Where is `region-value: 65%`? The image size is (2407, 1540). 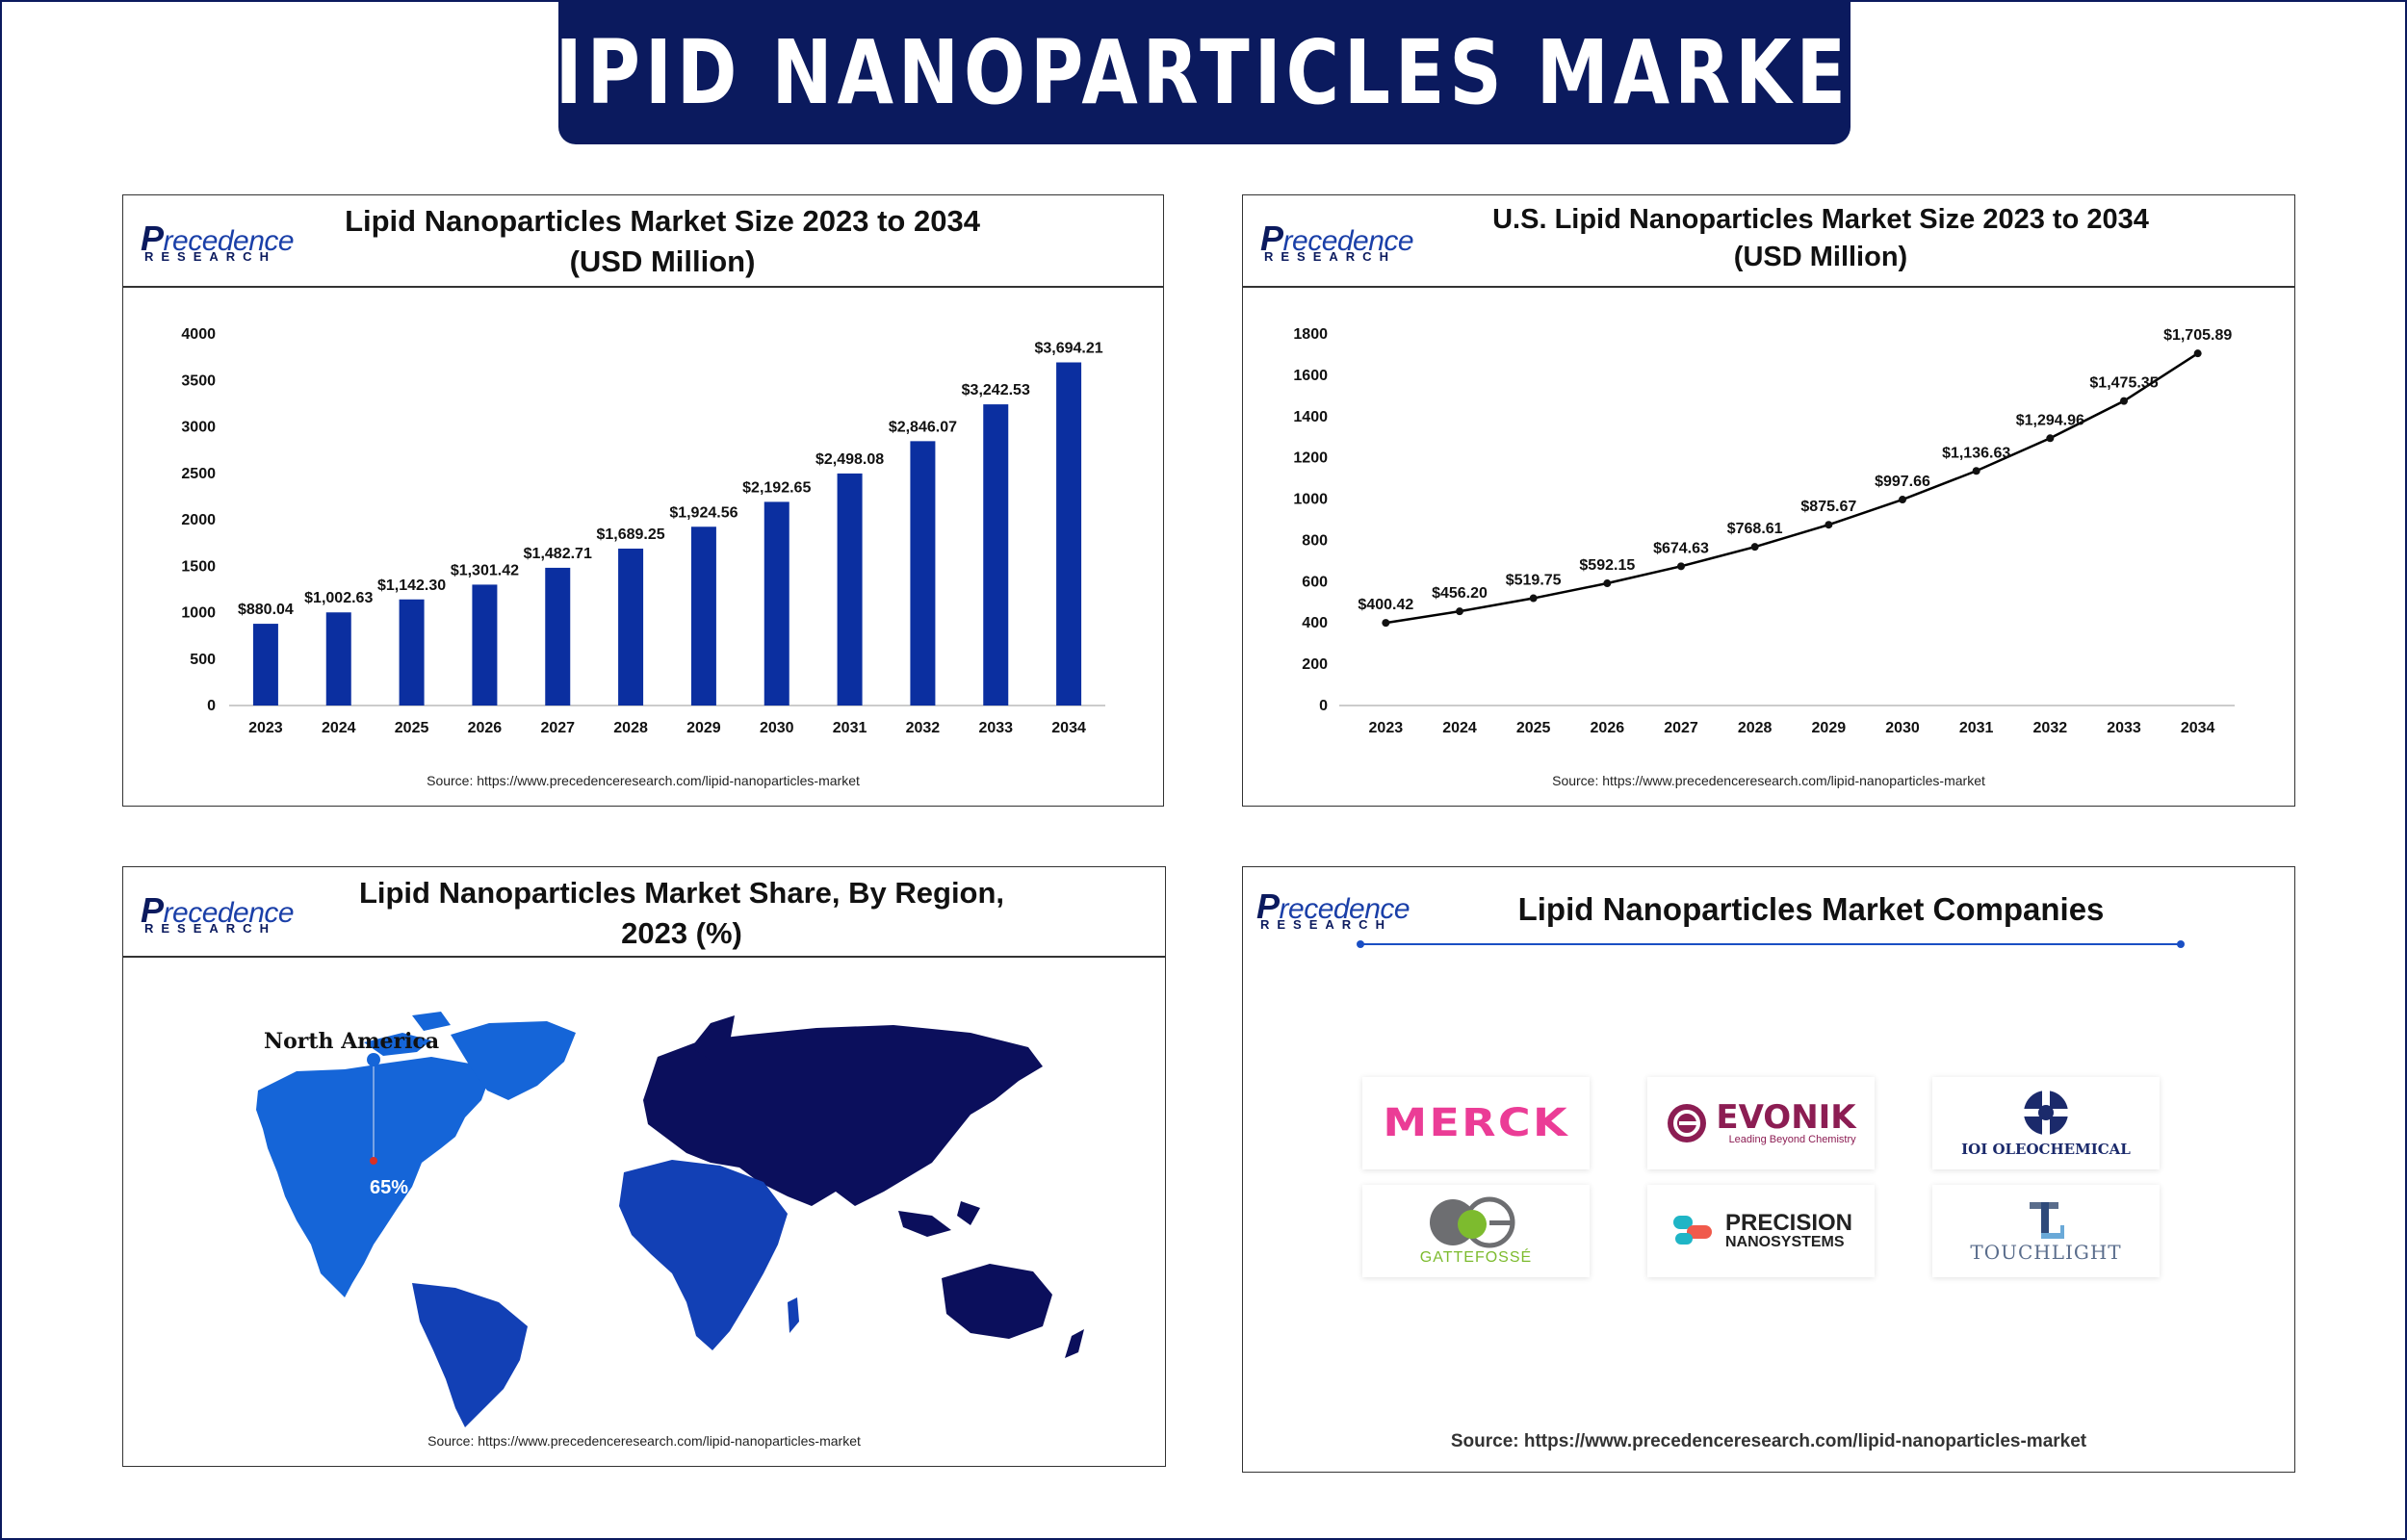
region-value: 65% is located at coordinates (389, 1187).